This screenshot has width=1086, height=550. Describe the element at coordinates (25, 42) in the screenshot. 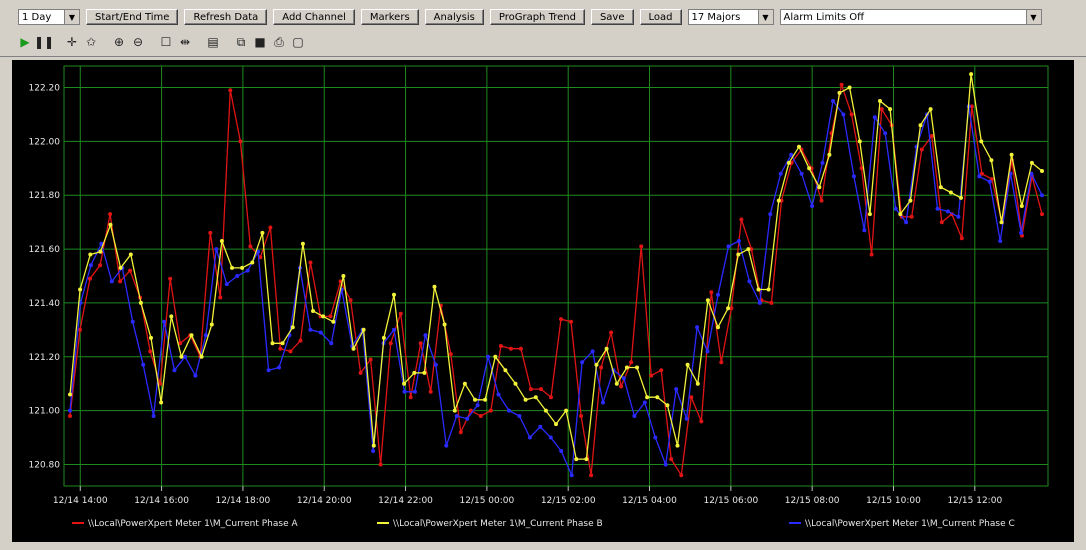

I see `play-icon: ▶` at that location.